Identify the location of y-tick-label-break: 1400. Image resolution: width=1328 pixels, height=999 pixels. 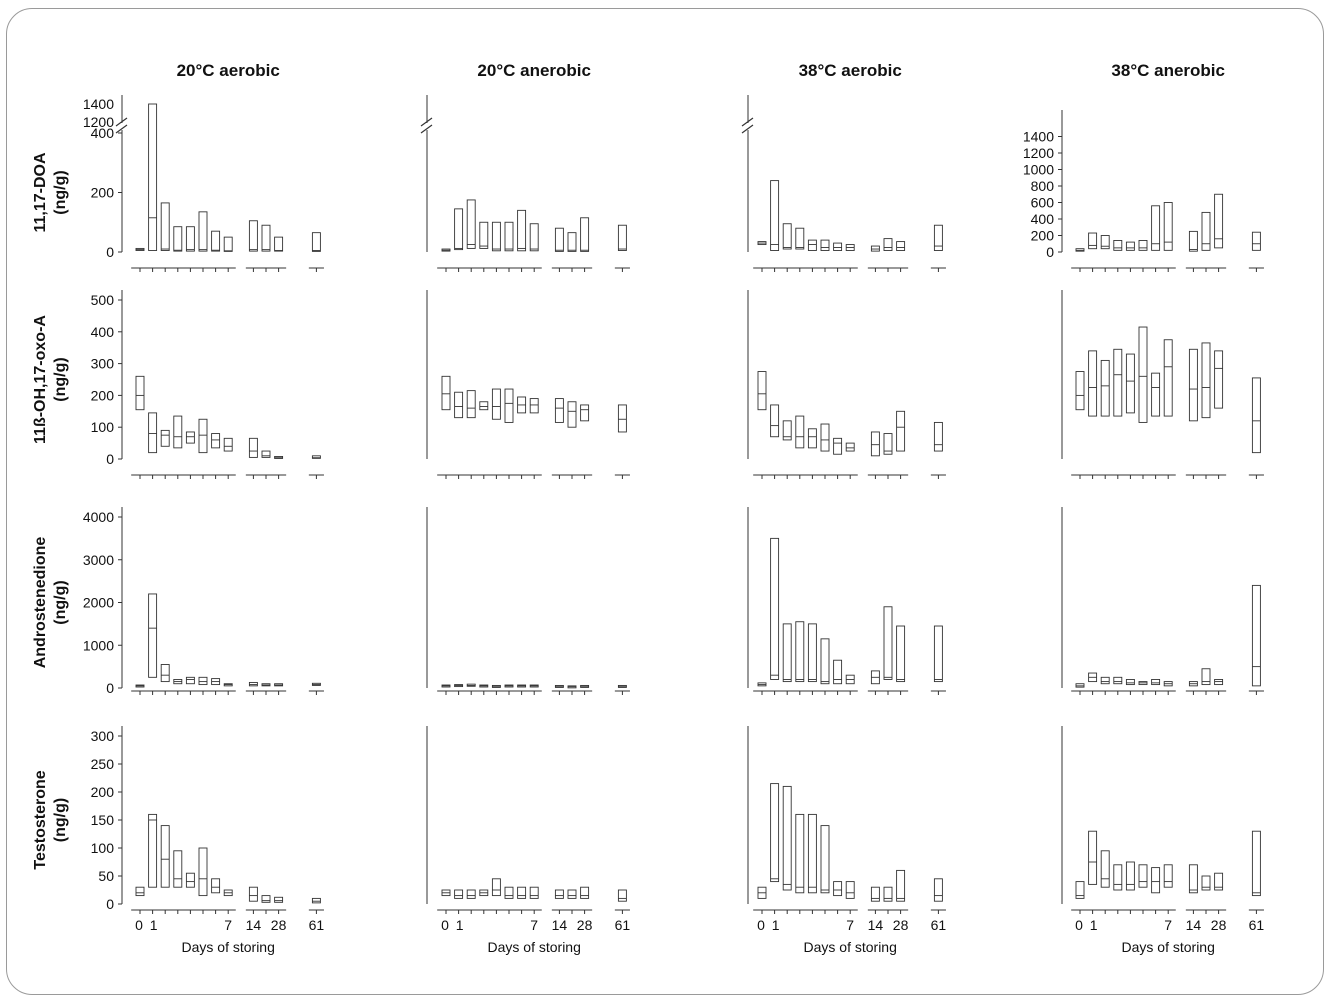
(98, 104).